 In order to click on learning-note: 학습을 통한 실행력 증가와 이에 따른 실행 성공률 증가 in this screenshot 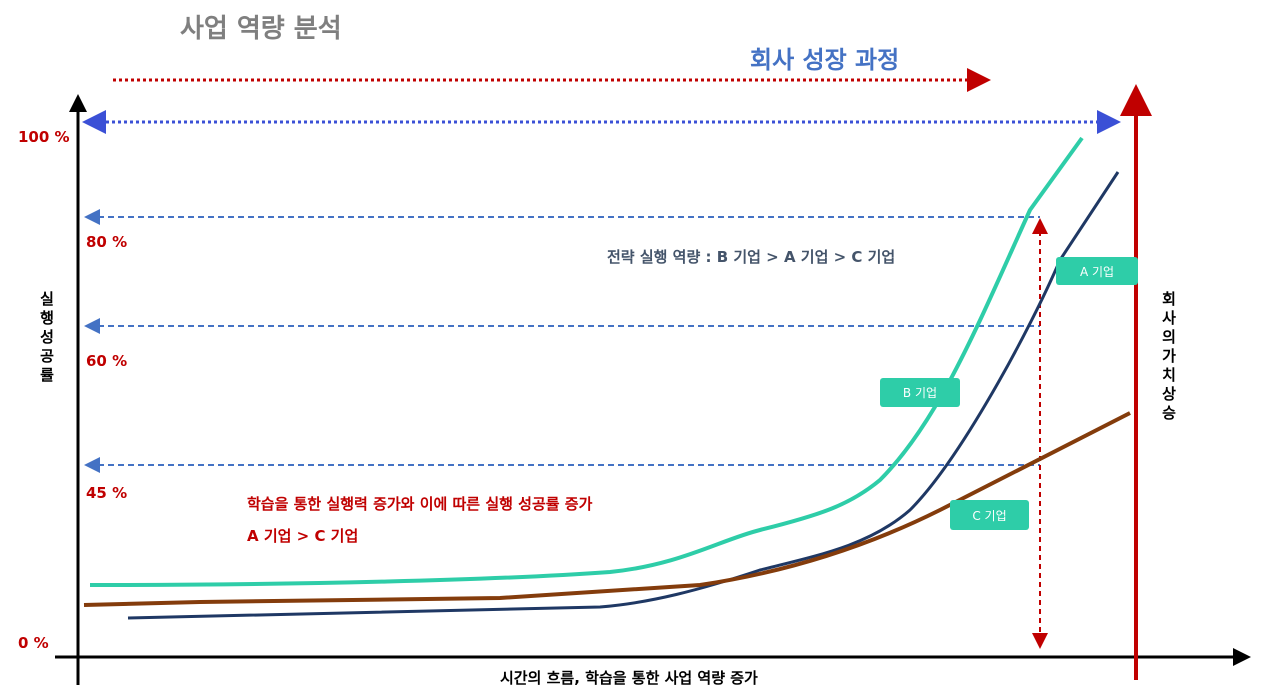, I will do `click(420, 504)`.